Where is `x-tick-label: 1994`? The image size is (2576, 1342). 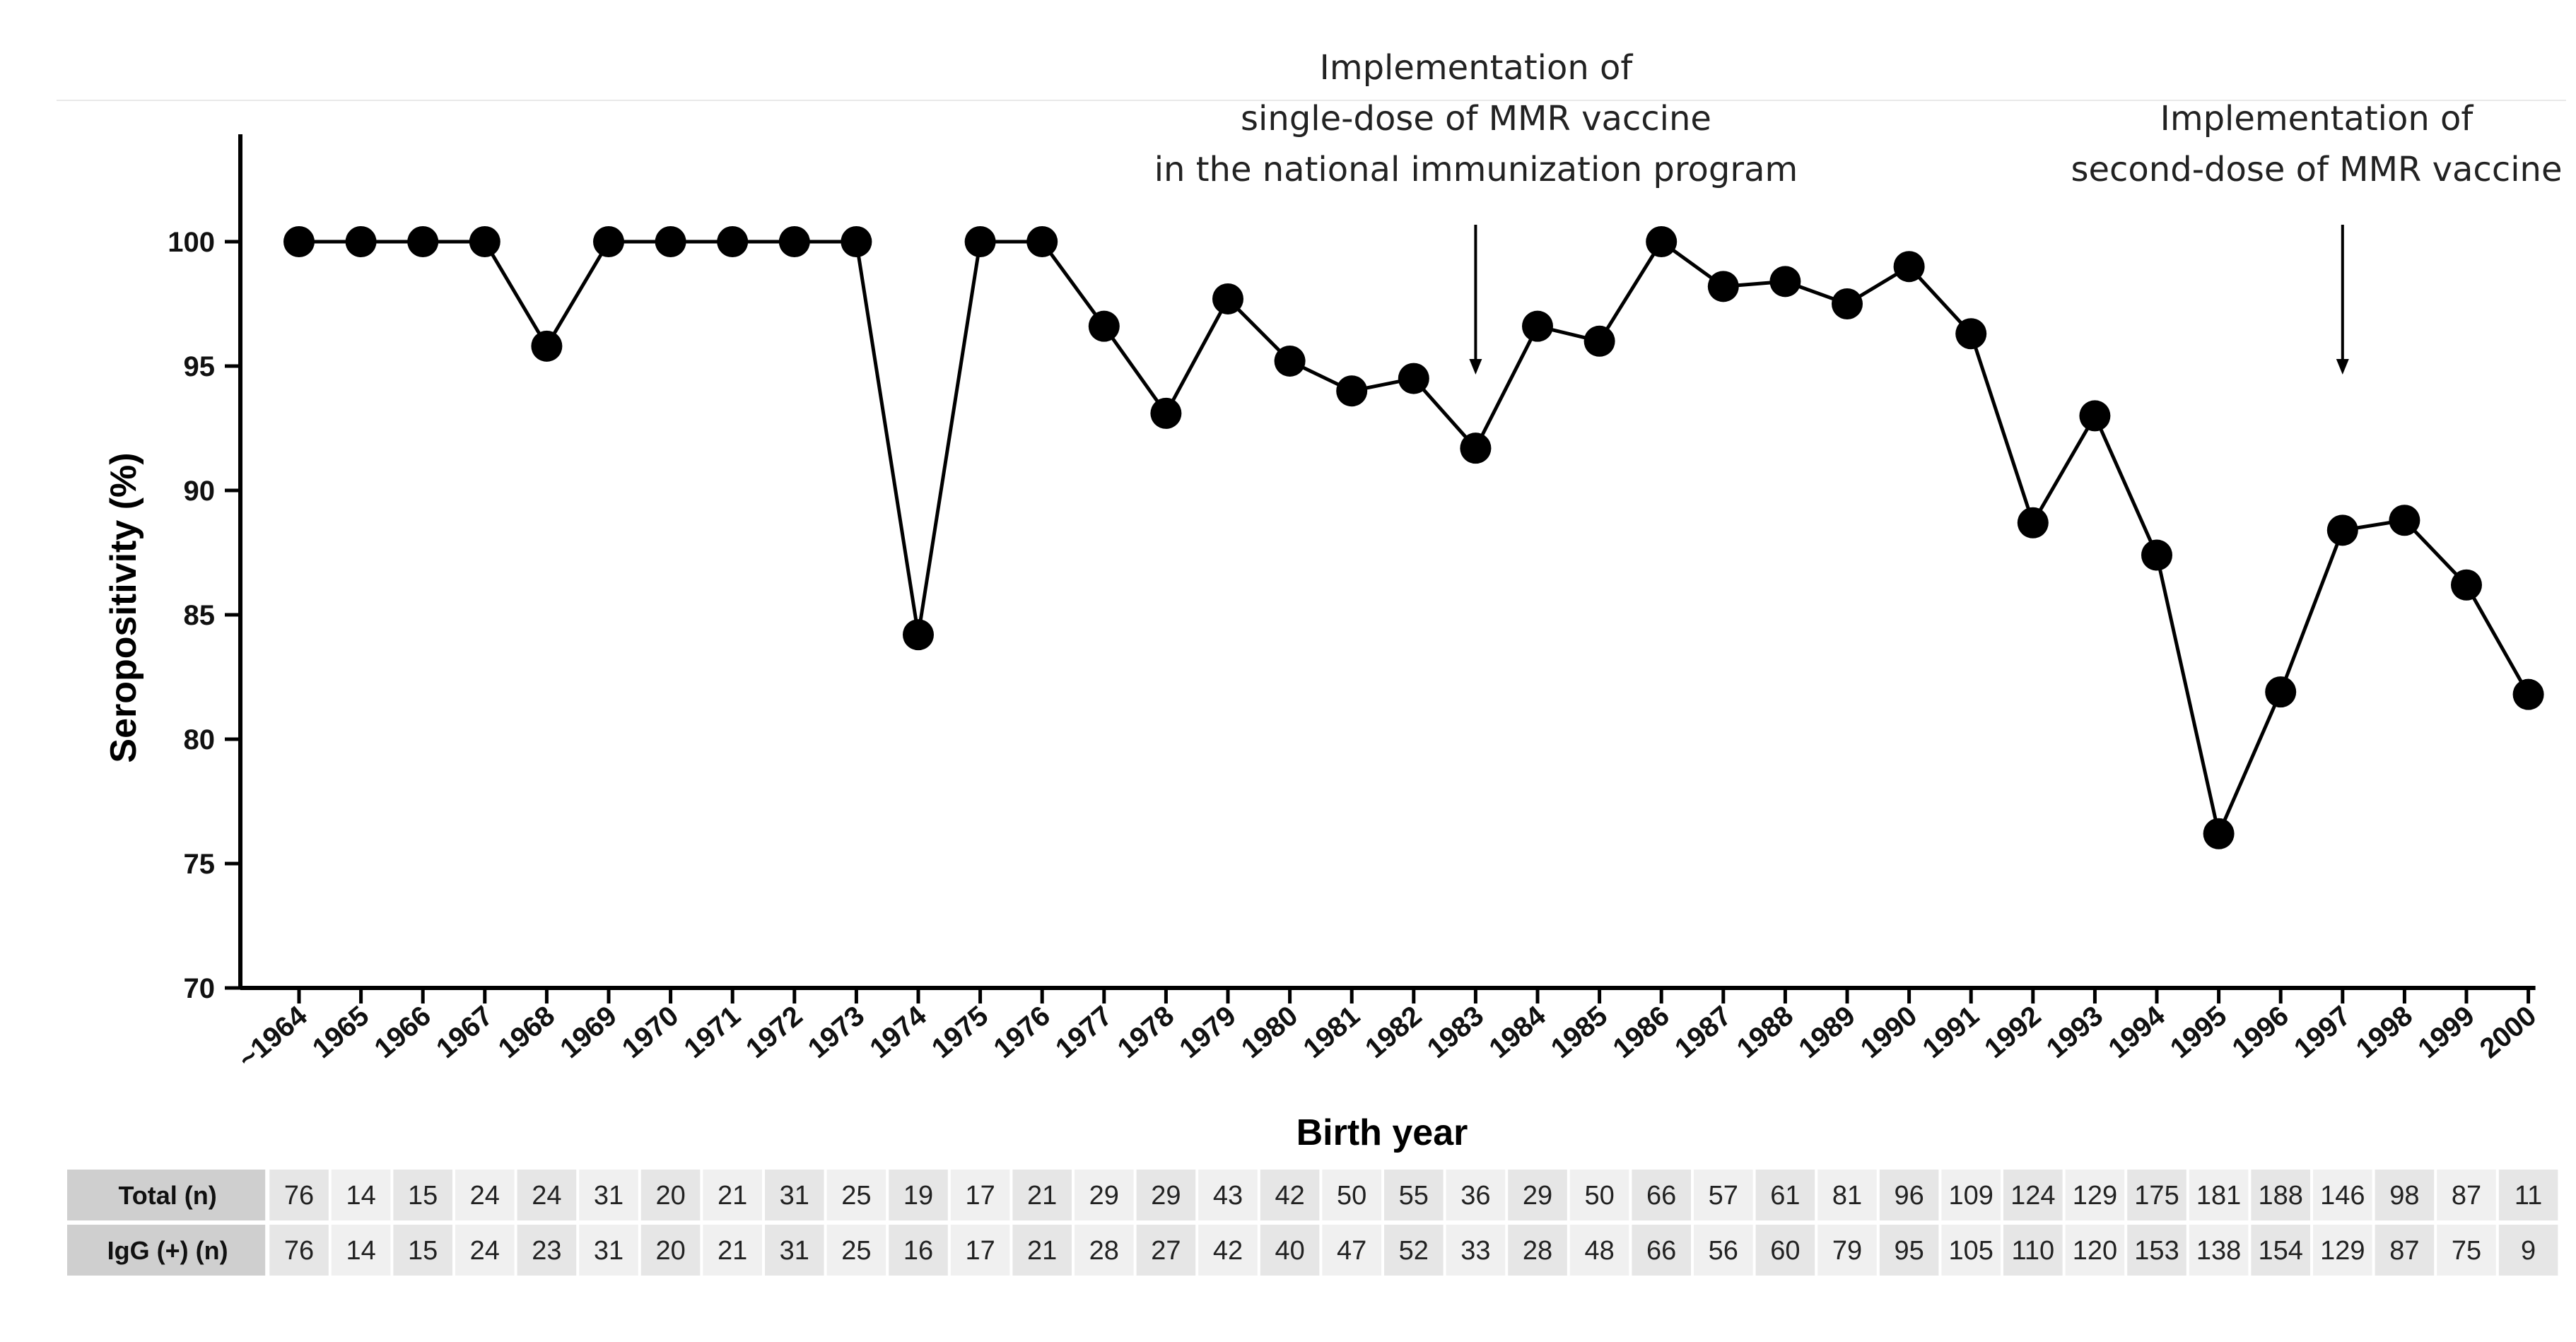
x-tick-label: 1994 is located at coordinates (2136, 1032).